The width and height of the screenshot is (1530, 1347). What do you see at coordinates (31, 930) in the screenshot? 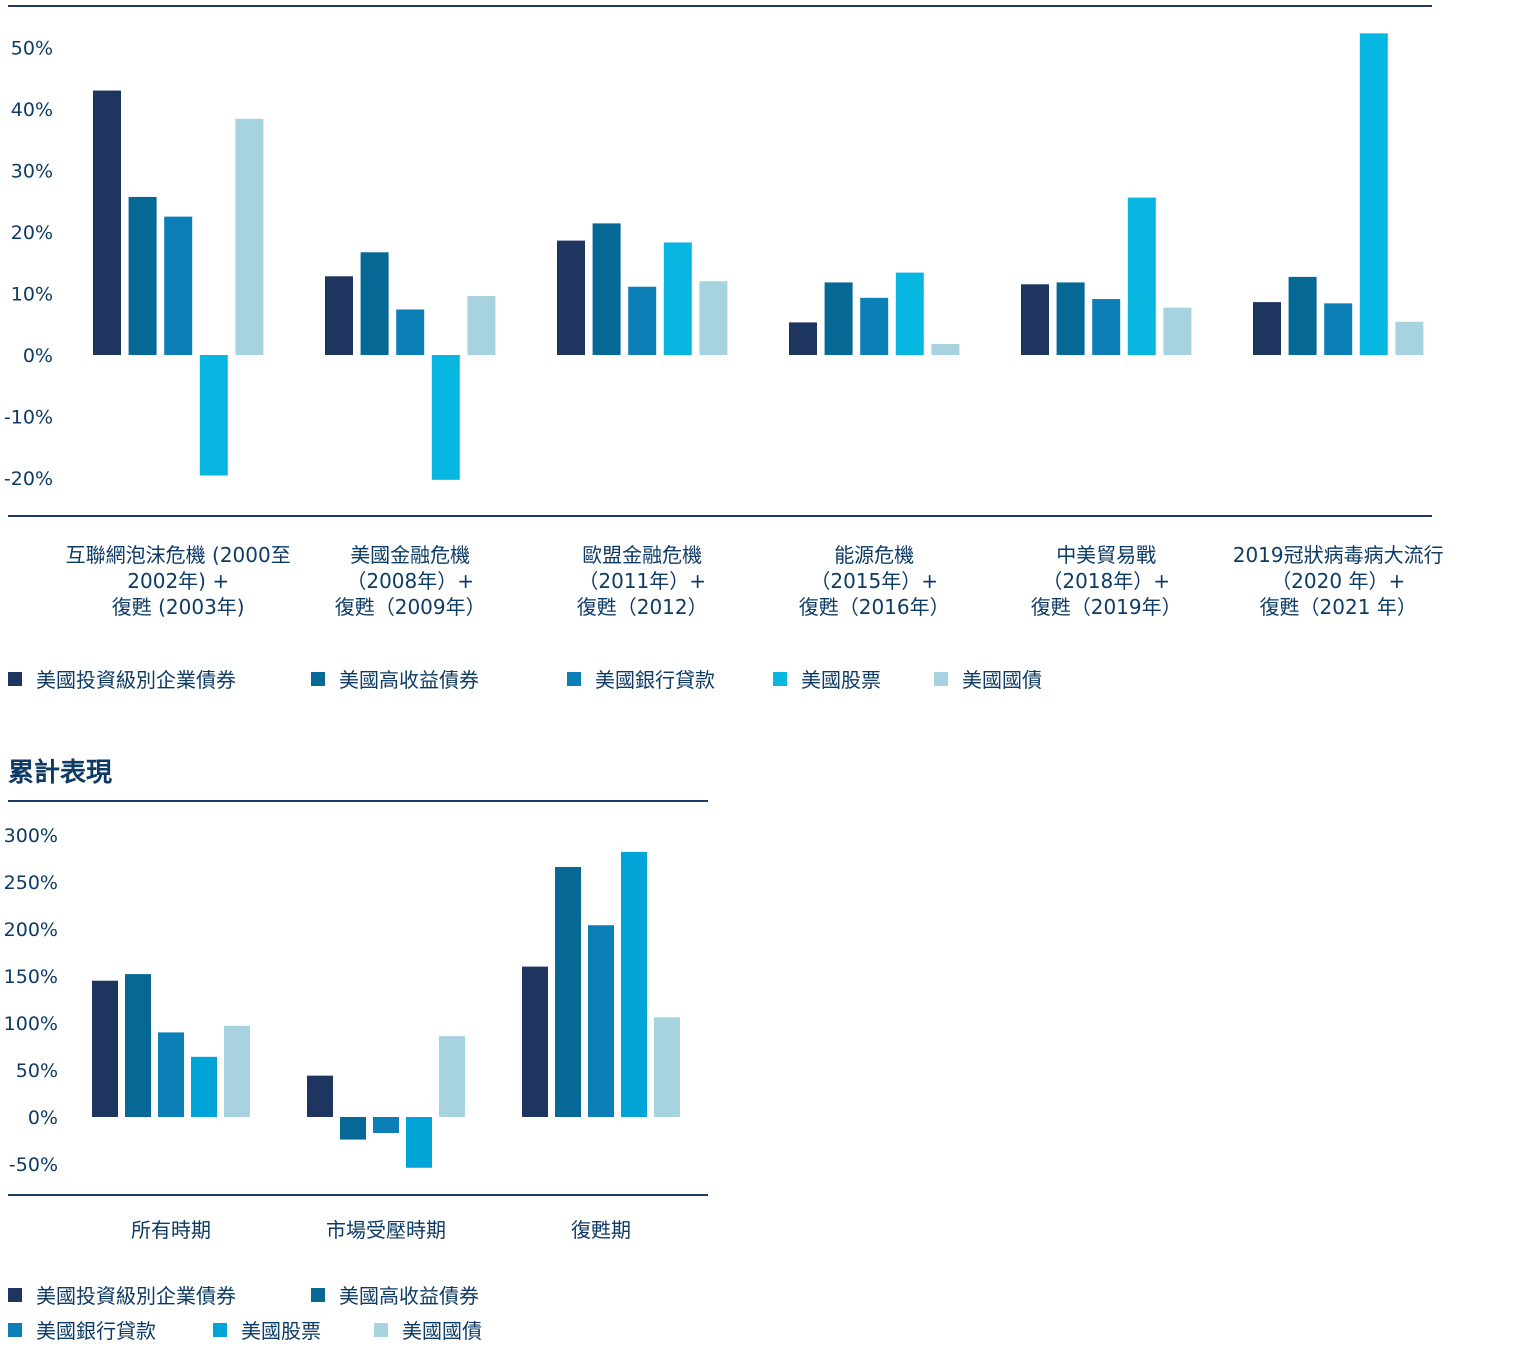
I see `y-tick-label: 200%` at bounding box center [31, 930].